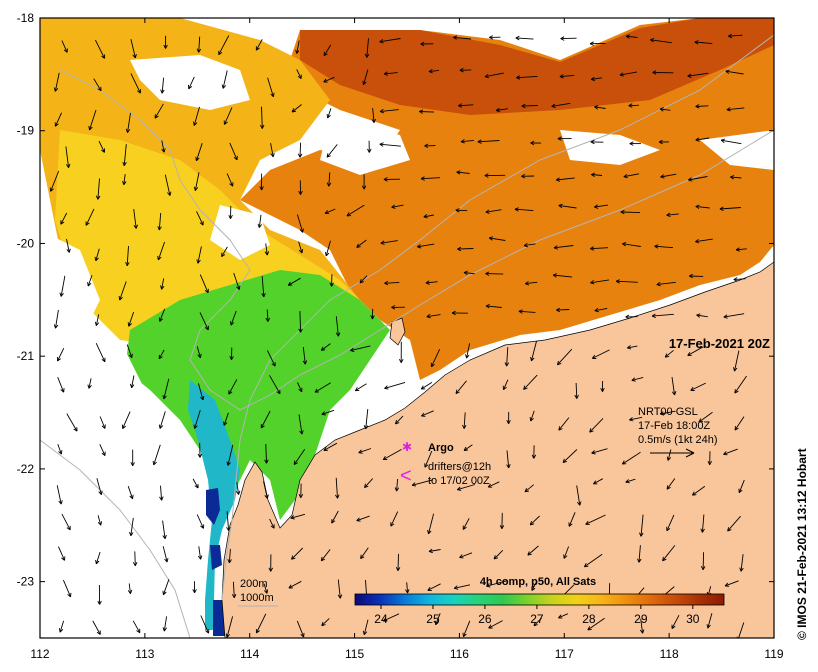  What do you see at coordinates (26, 582) in the screenshot?
I see `y-tick-label: -23` at bounding box center [26, 582].